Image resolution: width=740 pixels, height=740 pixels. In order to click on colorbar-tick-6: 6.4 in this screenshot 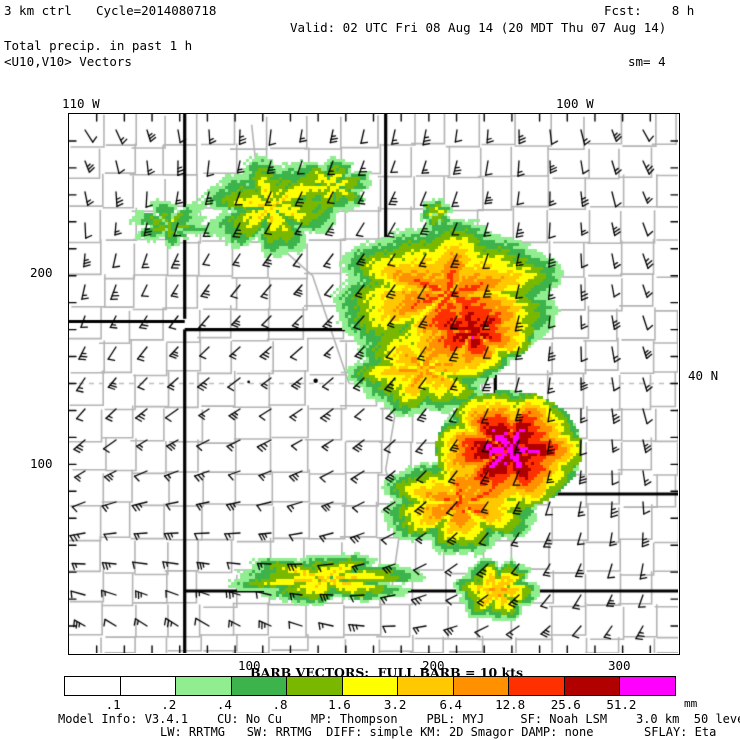, I will do `click(451, 704)`.